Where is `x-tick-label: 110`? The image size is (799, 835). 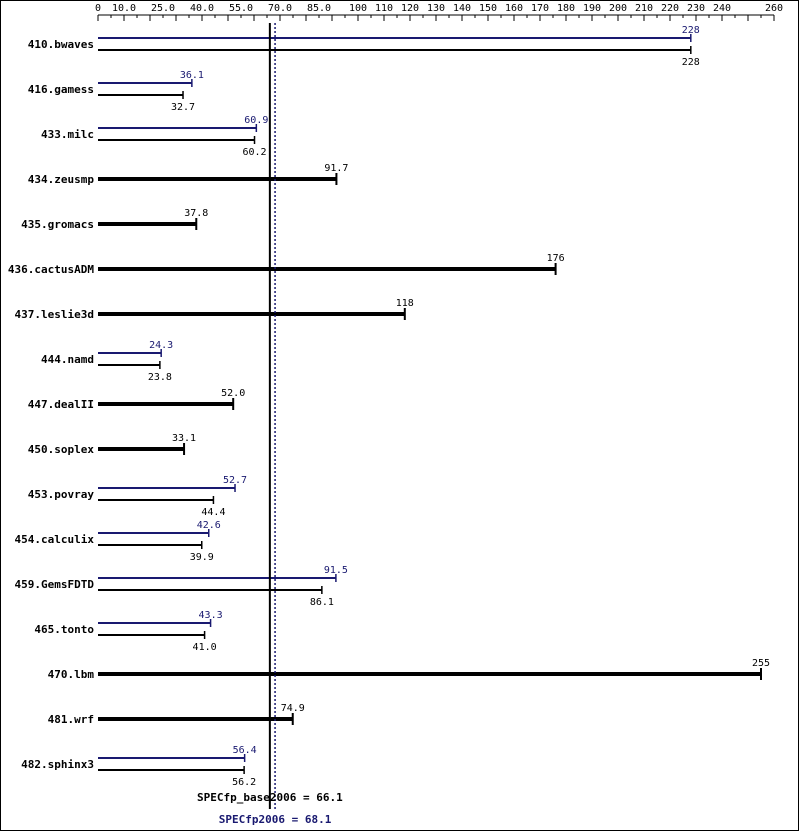
x-tick-label: 110 is located at coordinates (384, 8).